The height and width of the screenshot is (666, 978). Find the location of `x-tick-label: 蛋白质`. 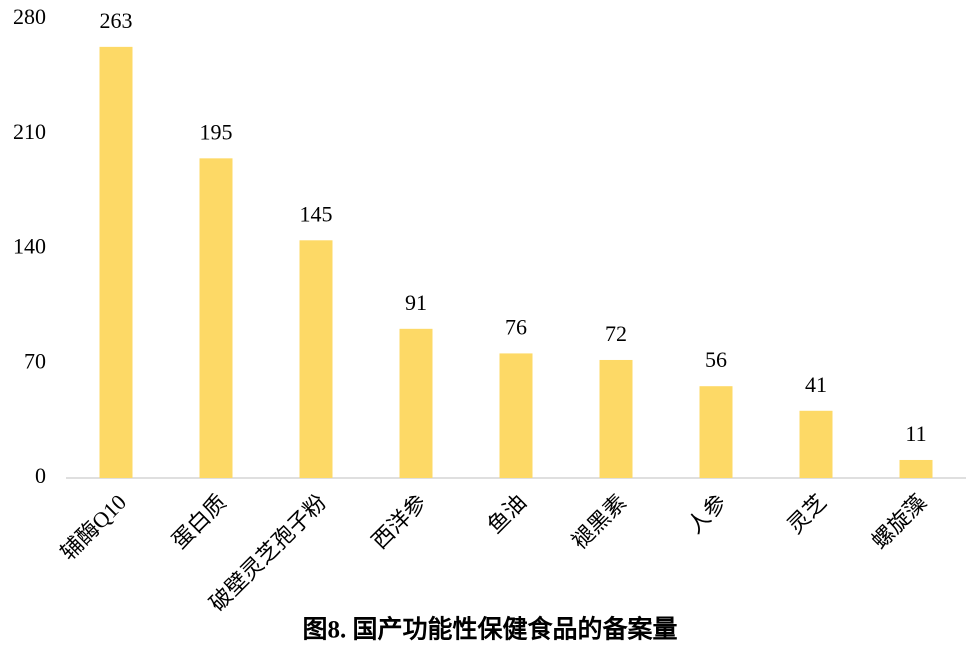

x-tick-label: 蛋白质 is located at coordinates (199, 521).